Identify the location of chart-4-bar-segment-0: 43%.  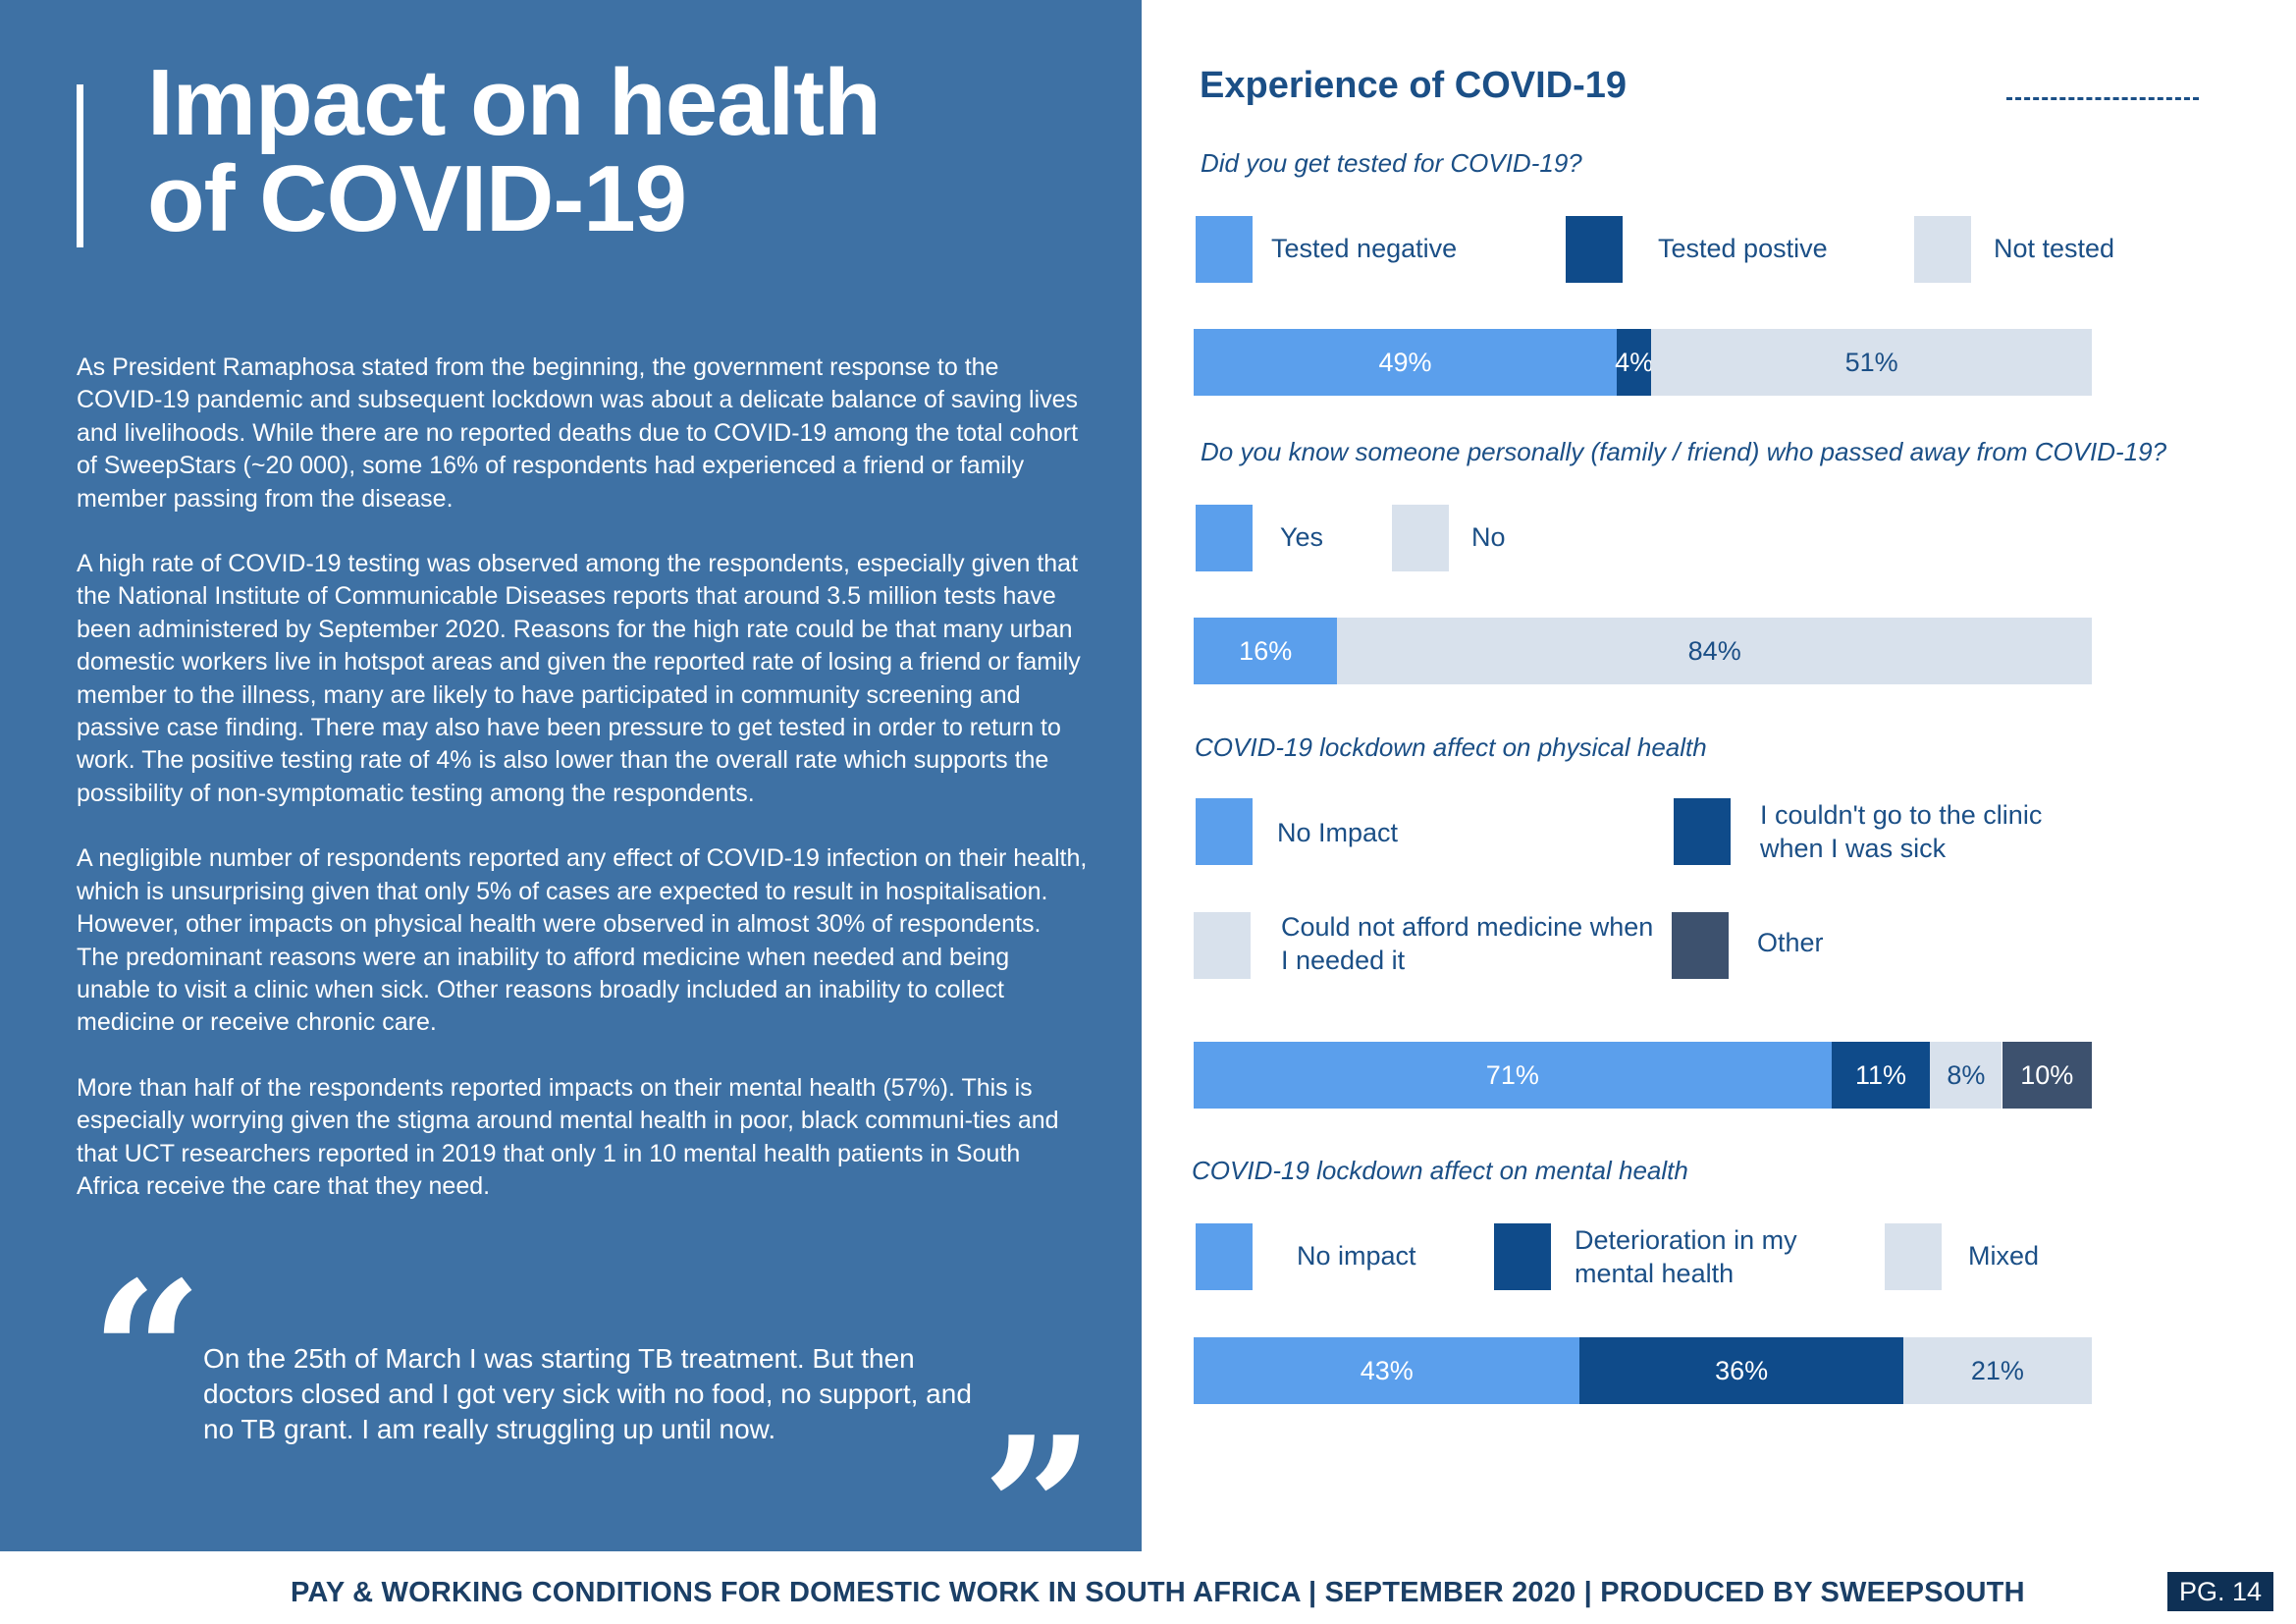
(1387, 1370).